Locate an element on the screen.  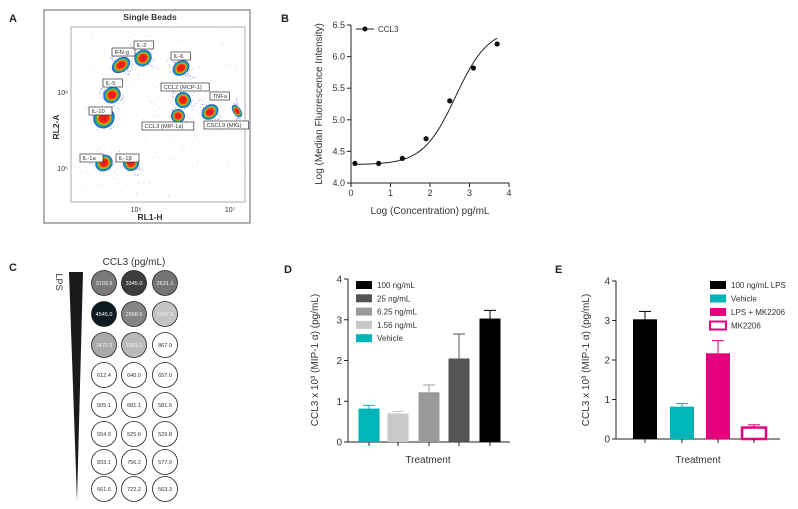
population-3: IL-5 is located at coordinates (112, 91).